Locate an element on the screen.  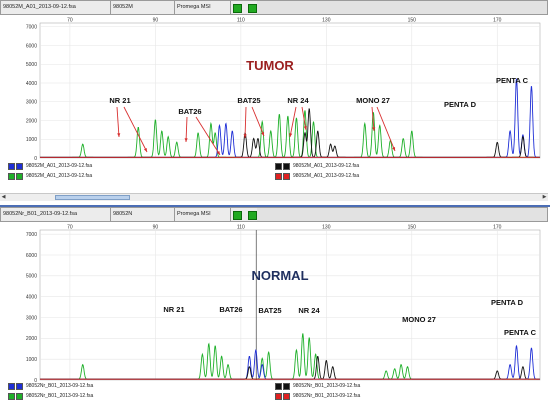
y-tick-label: 1000 is located at coordinates (31, 360).